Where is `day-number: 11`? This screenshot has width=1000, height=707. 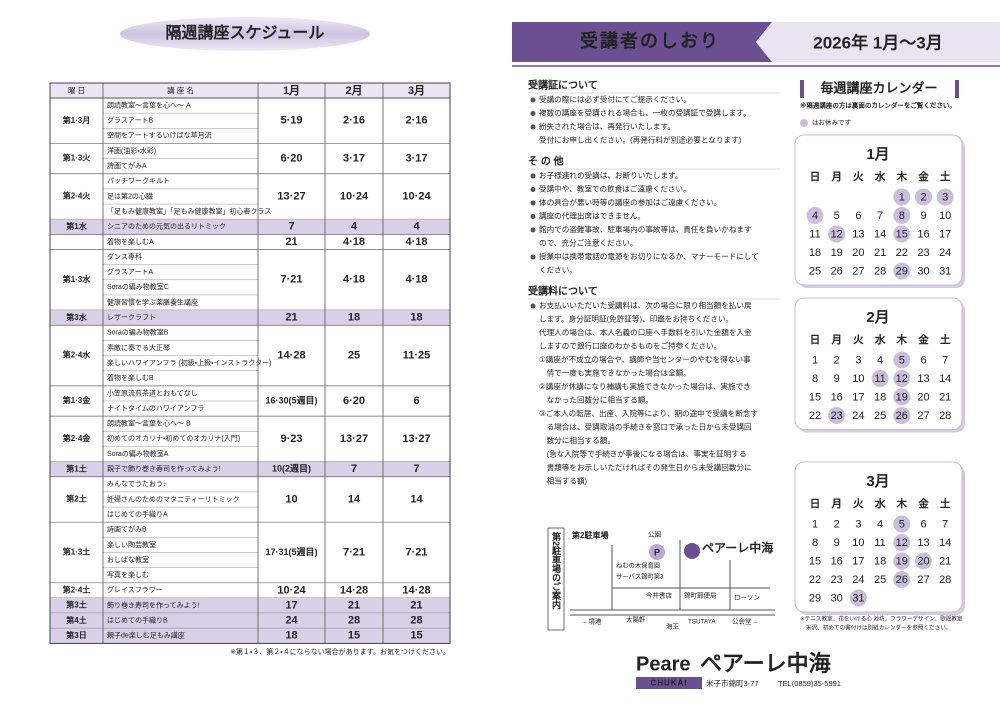
day-number: 11 is located at coordinates (814, 234).